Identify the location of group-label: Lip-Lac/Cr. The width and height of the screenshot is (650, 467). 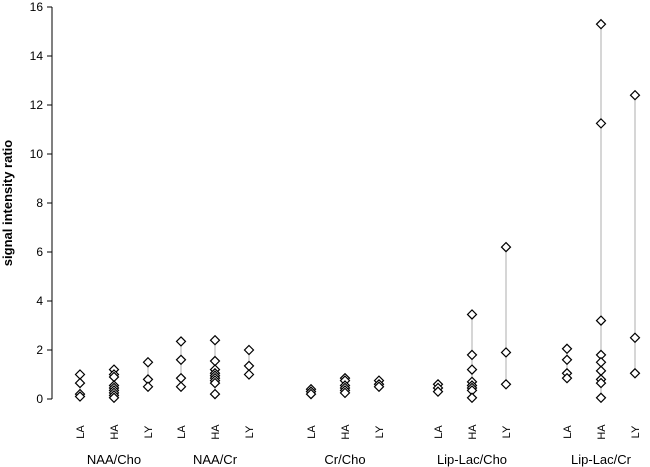
(601, 459).